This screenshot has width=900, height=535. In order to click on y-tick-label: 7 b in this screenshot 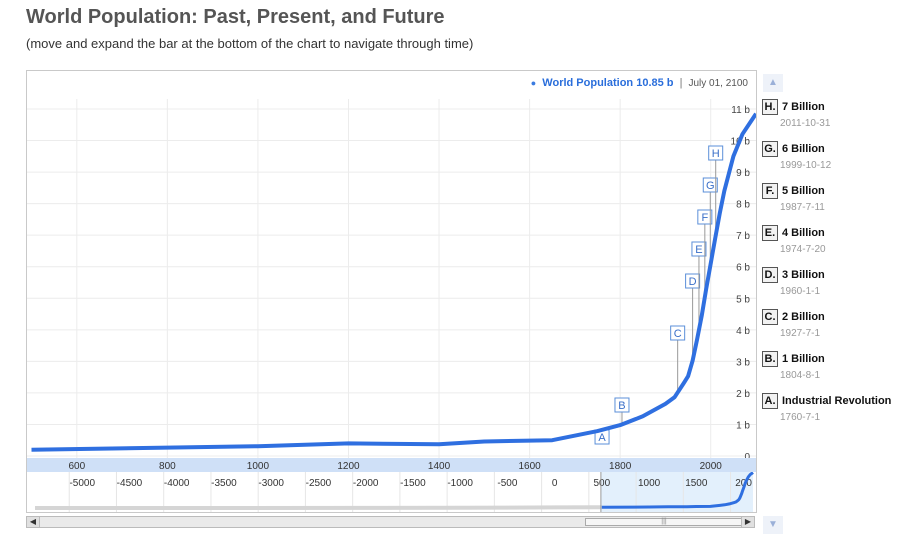, I will do `click(743, 236)`.